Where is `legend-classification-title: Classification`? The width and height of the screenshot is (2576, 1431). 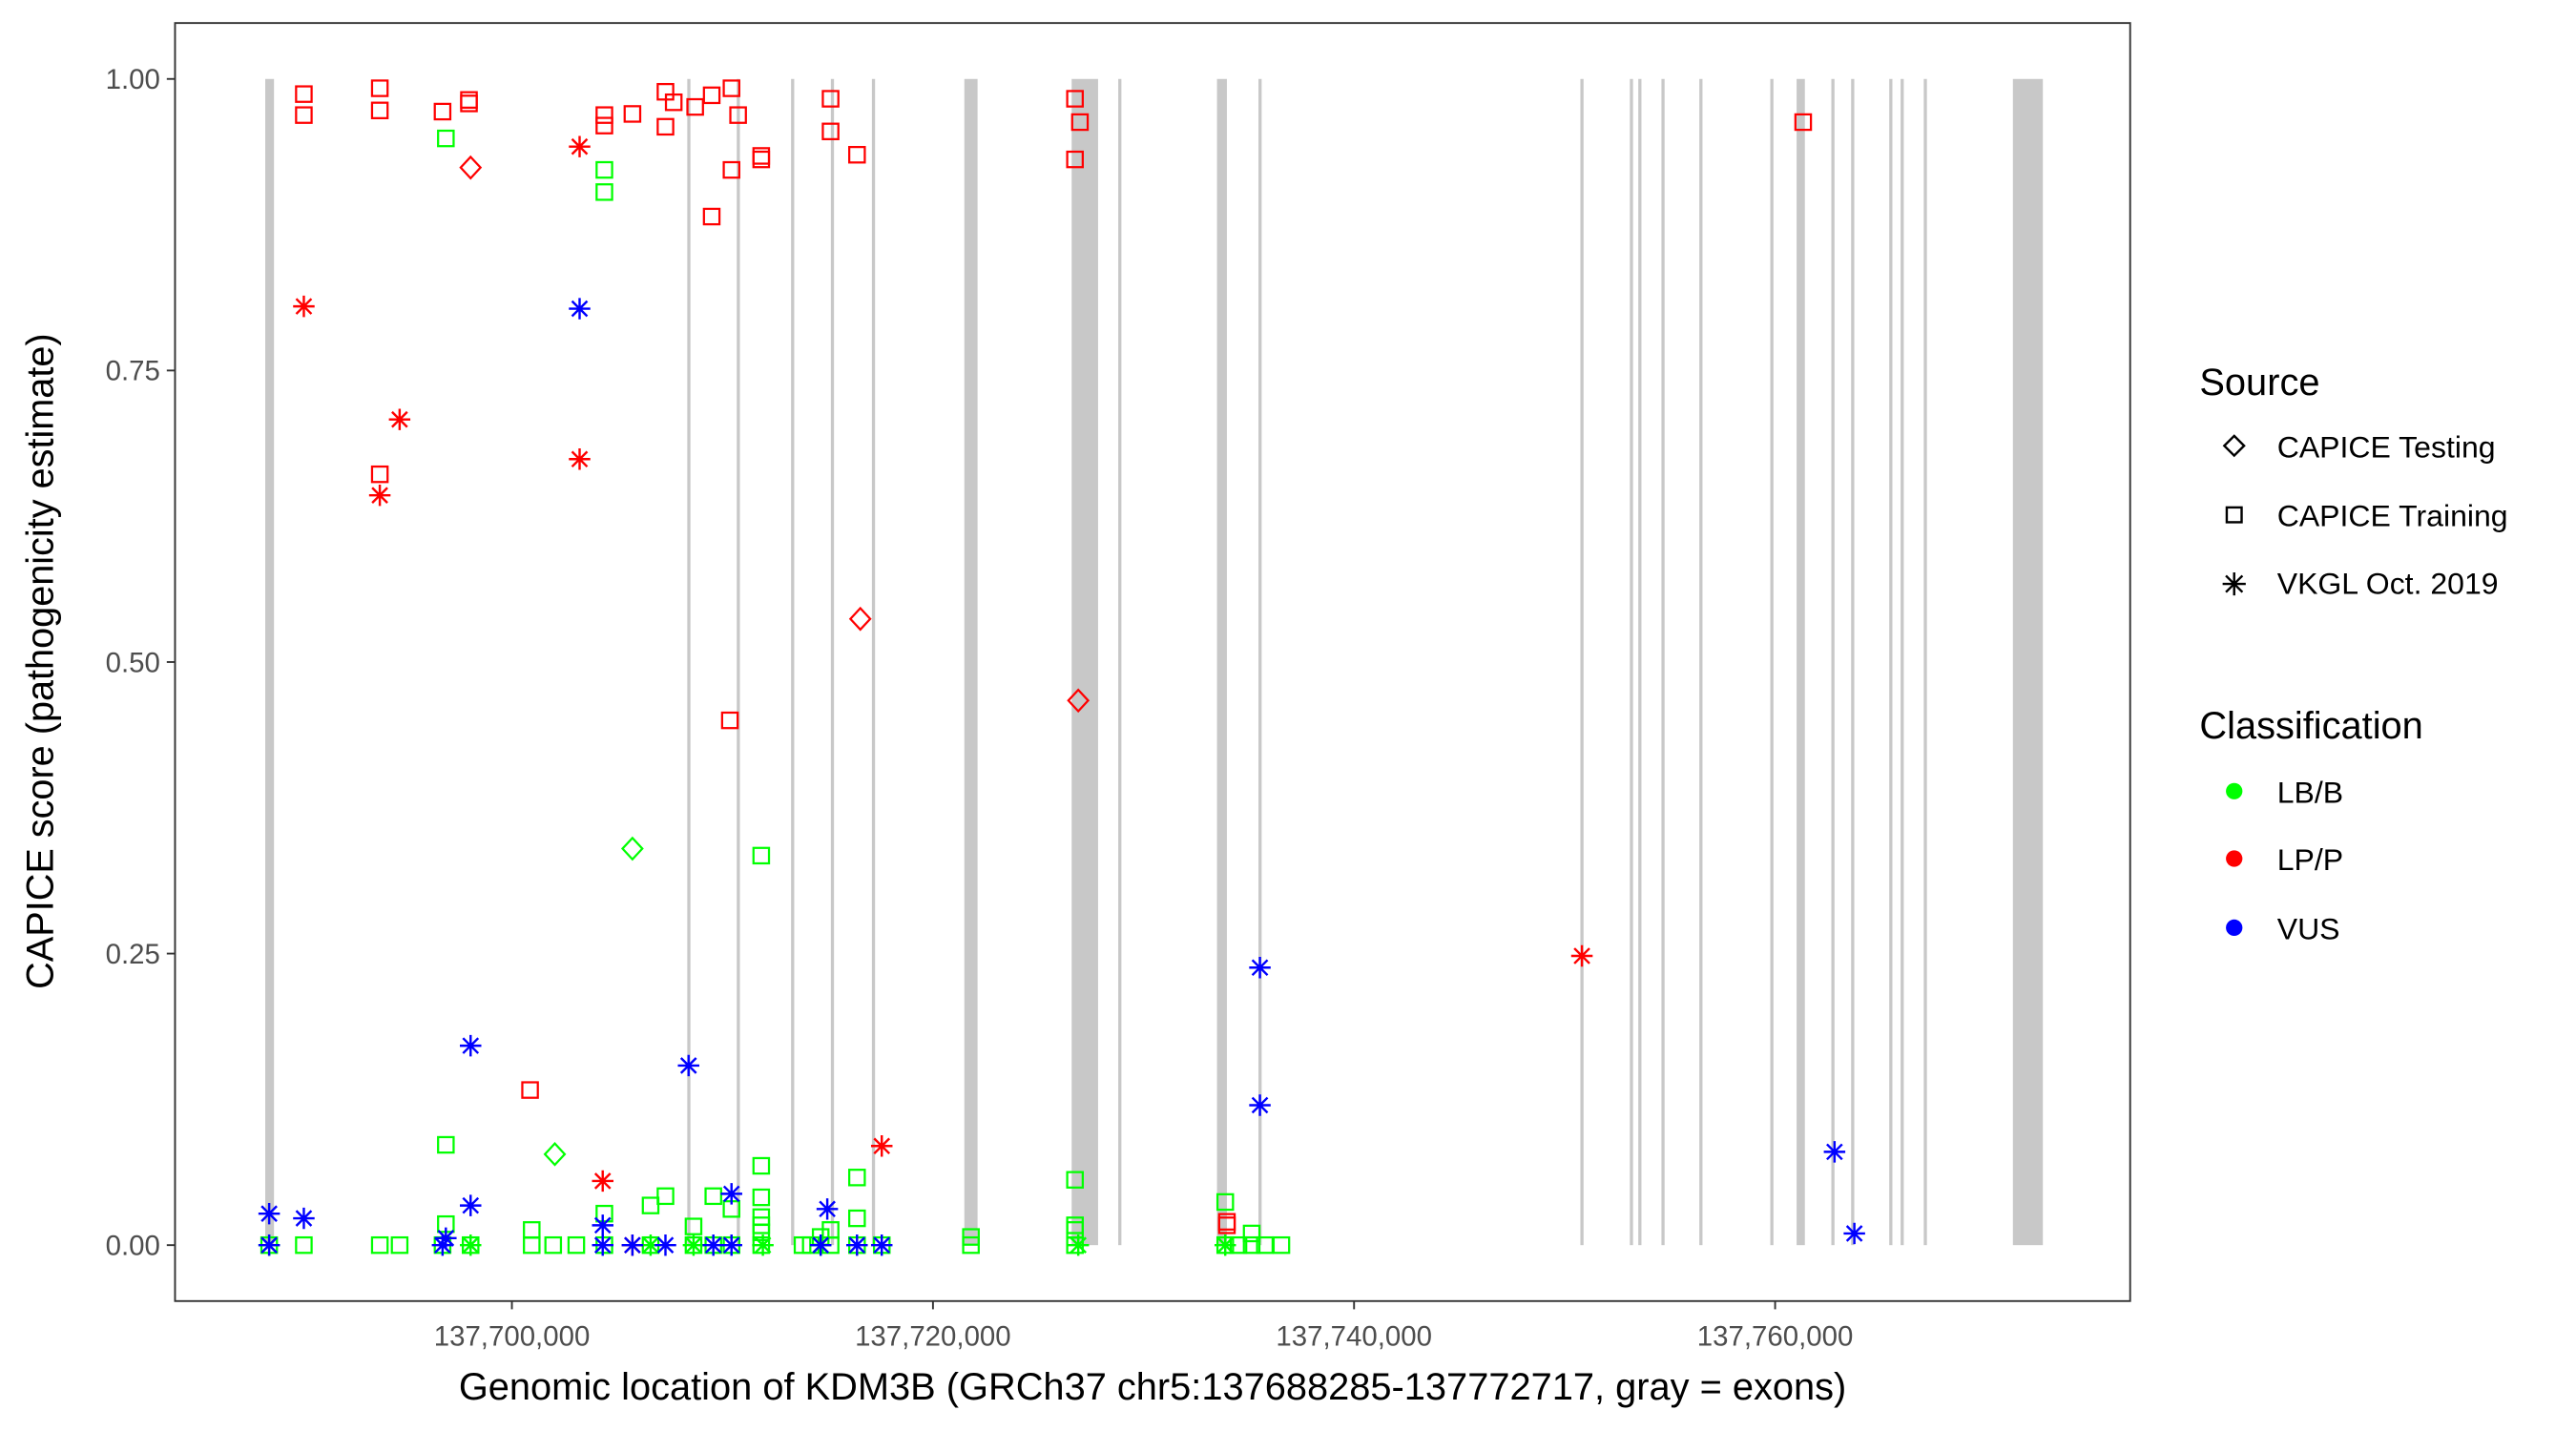
legend-classification-title: Classification is located at coordinates (2310, 726).